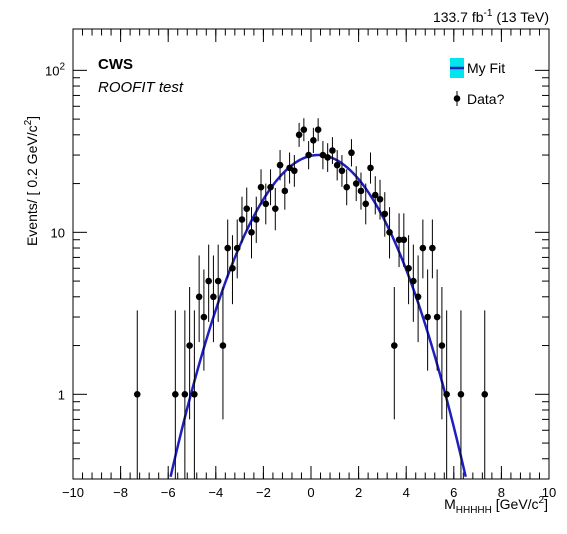 The image size is (567, 534). What do you see at coordinates (486, 99) in the screenshot?
I see `legend-data-label: Data?` at bounding box center [486, 99].